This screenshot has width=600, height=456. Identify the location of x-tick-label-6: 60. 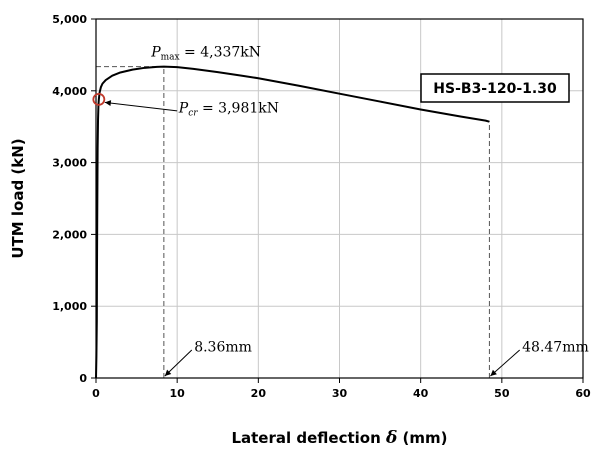
(583, 393).